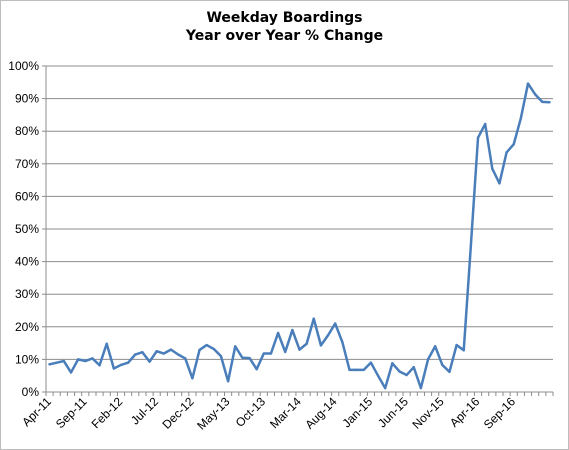  Describe the element at coordinates (27, 294) in the screenshot. I see `y-tick-label: 30%` at that location.